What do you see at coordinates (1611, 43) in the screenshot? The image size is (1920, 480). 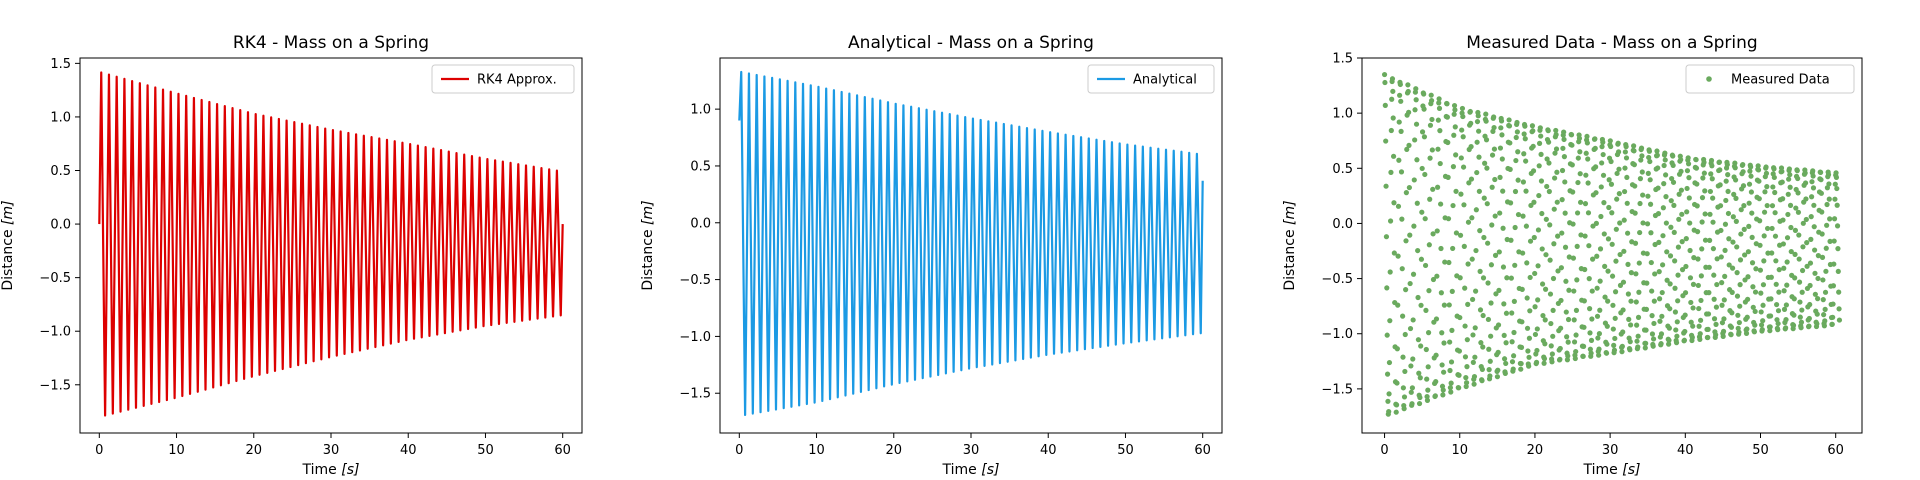 I see `chart-title: Measured Data - Mass on a Spring` at bounding box center [1611, 43].